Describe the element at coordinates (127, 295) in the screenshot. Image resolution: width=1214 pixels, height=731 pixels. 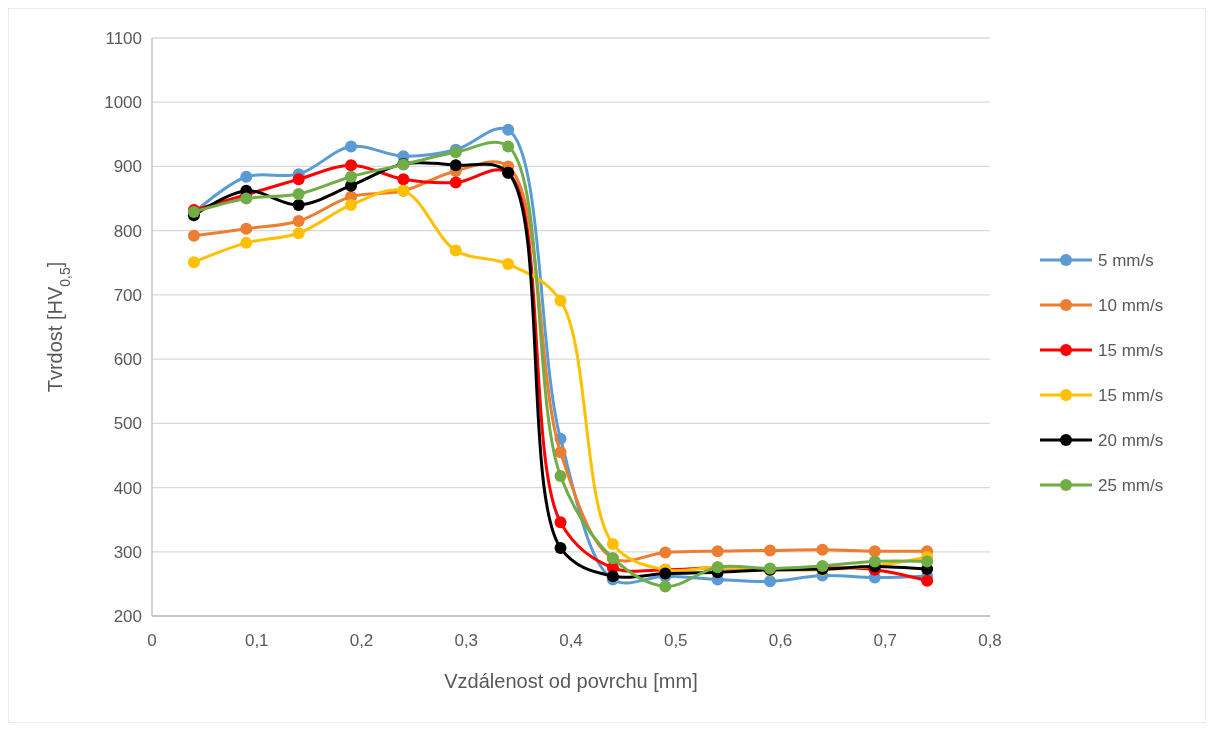
I see `y-tick-label: 700` at that location.